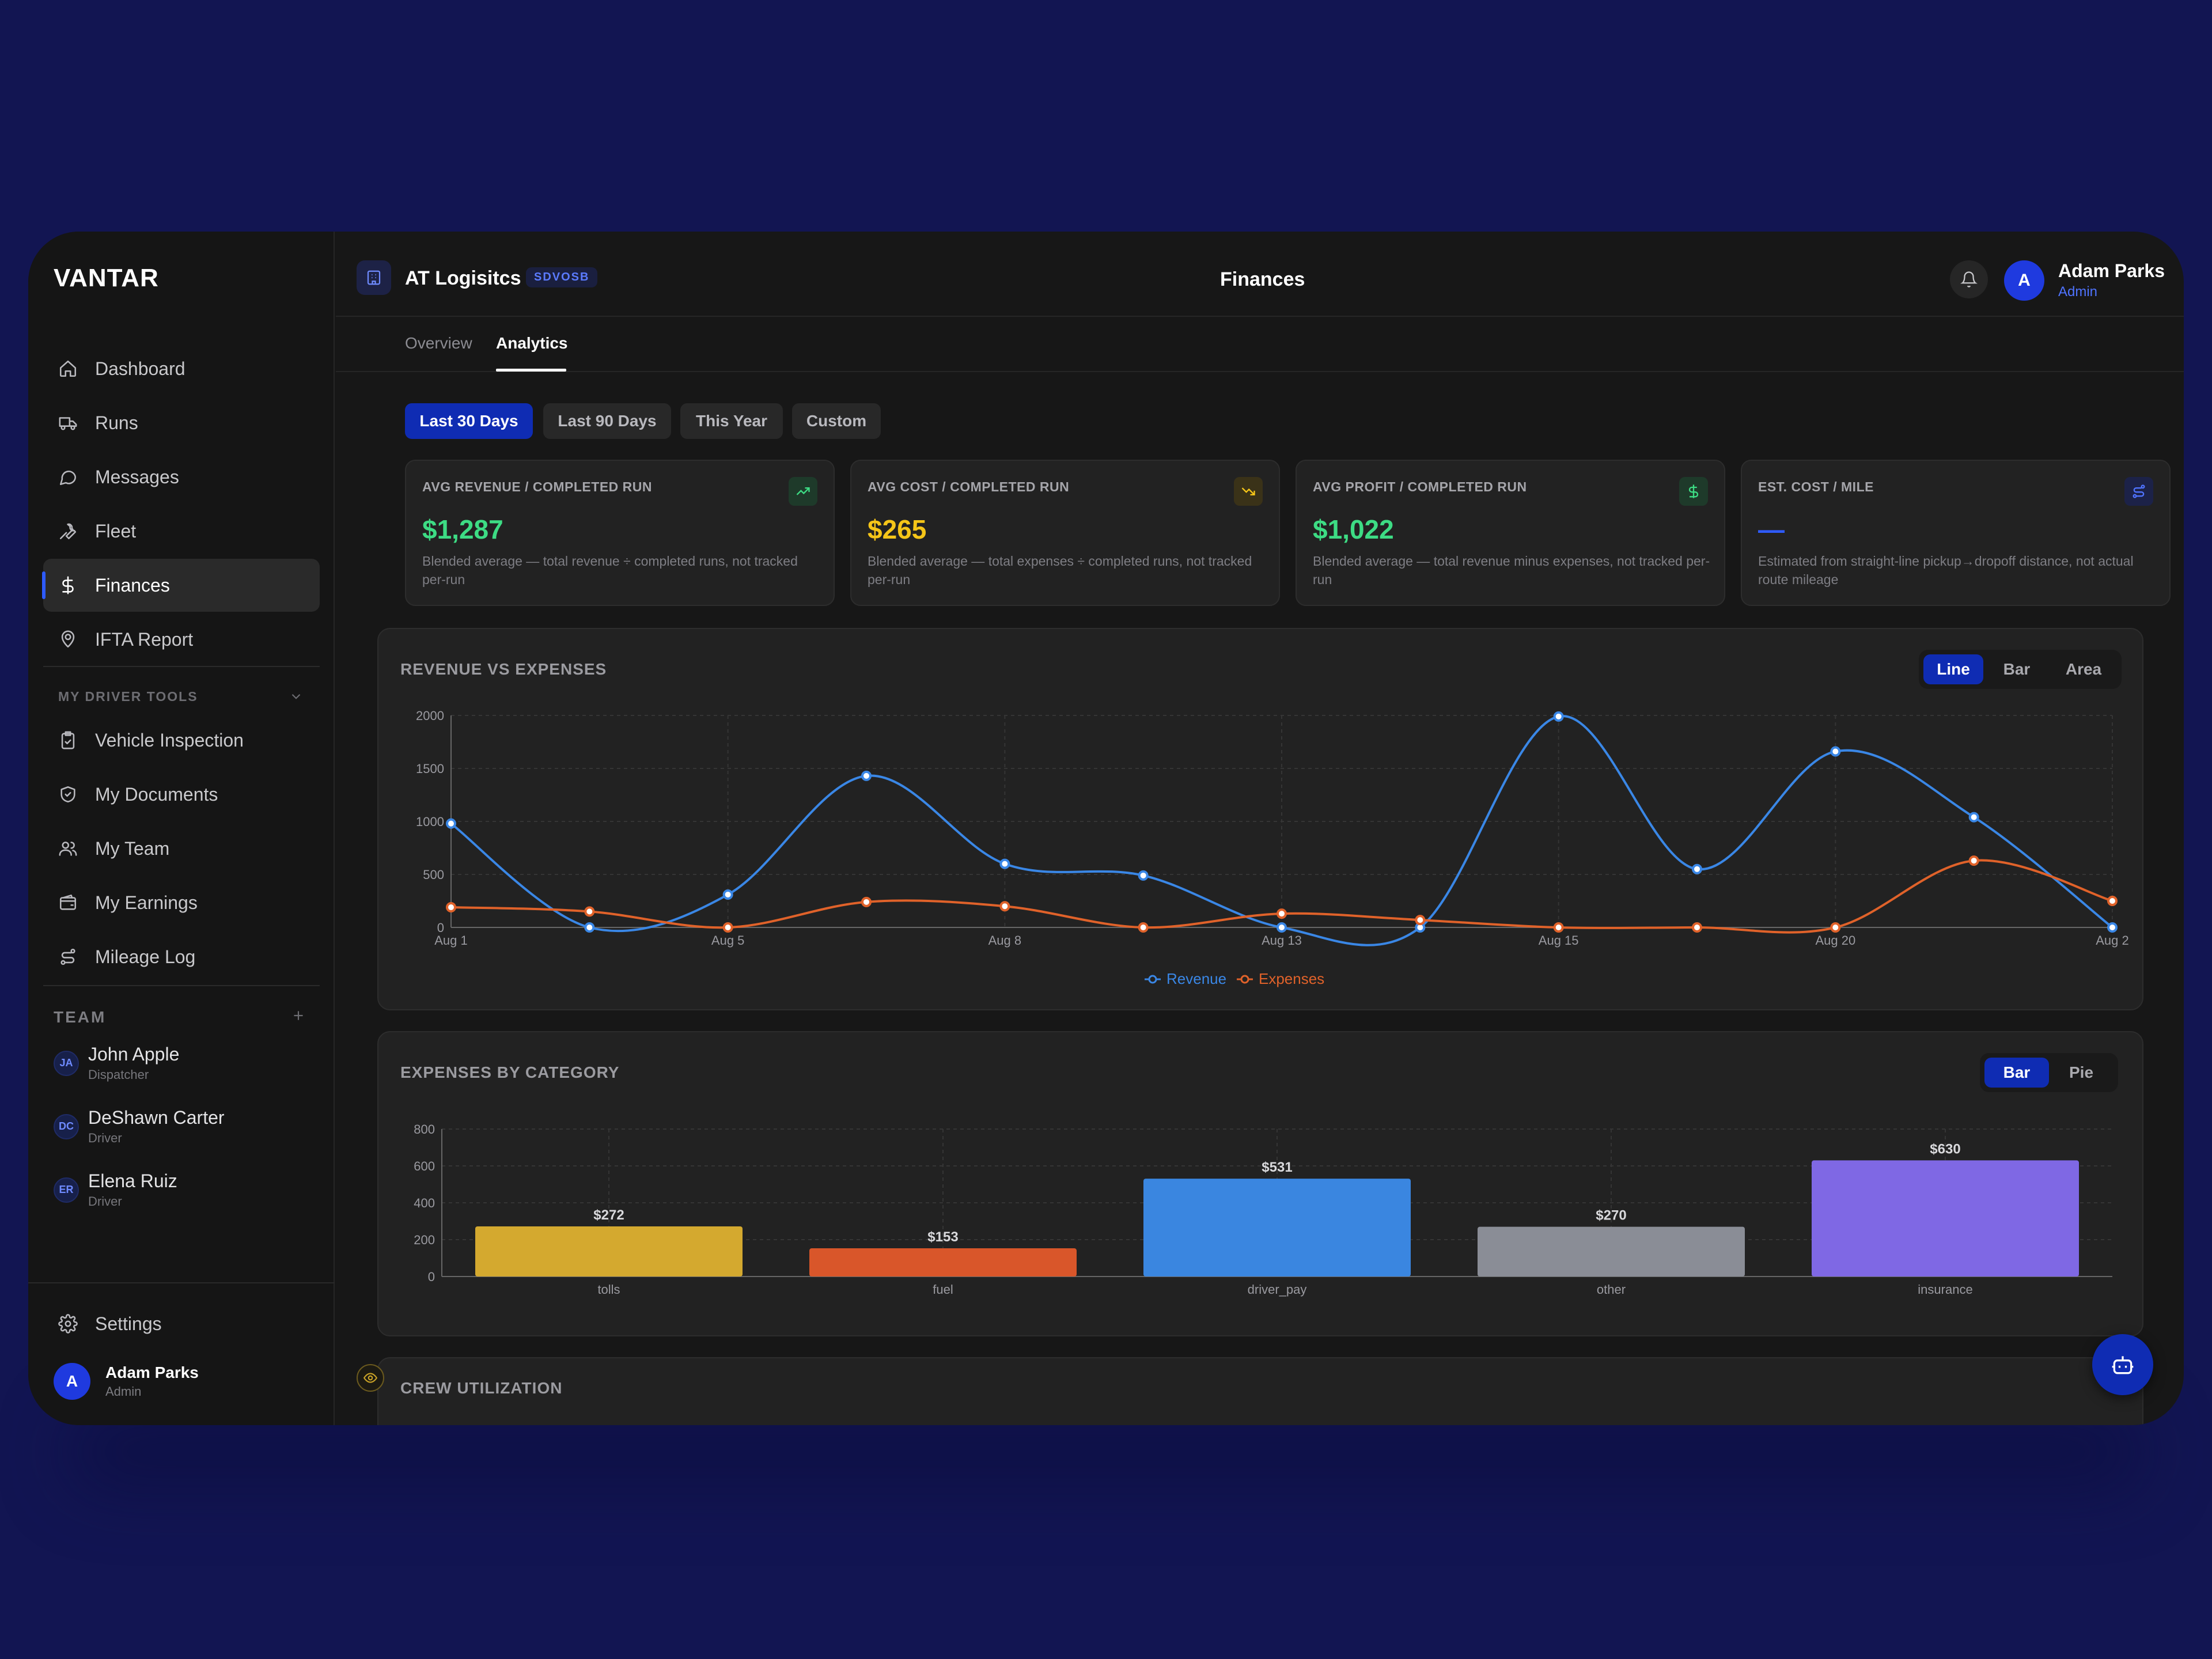 This screenshot has height=1659, width=2212. Describe the element at coordinates (943, 1262) in the screenshot. I see `bar-fuel` at that location.